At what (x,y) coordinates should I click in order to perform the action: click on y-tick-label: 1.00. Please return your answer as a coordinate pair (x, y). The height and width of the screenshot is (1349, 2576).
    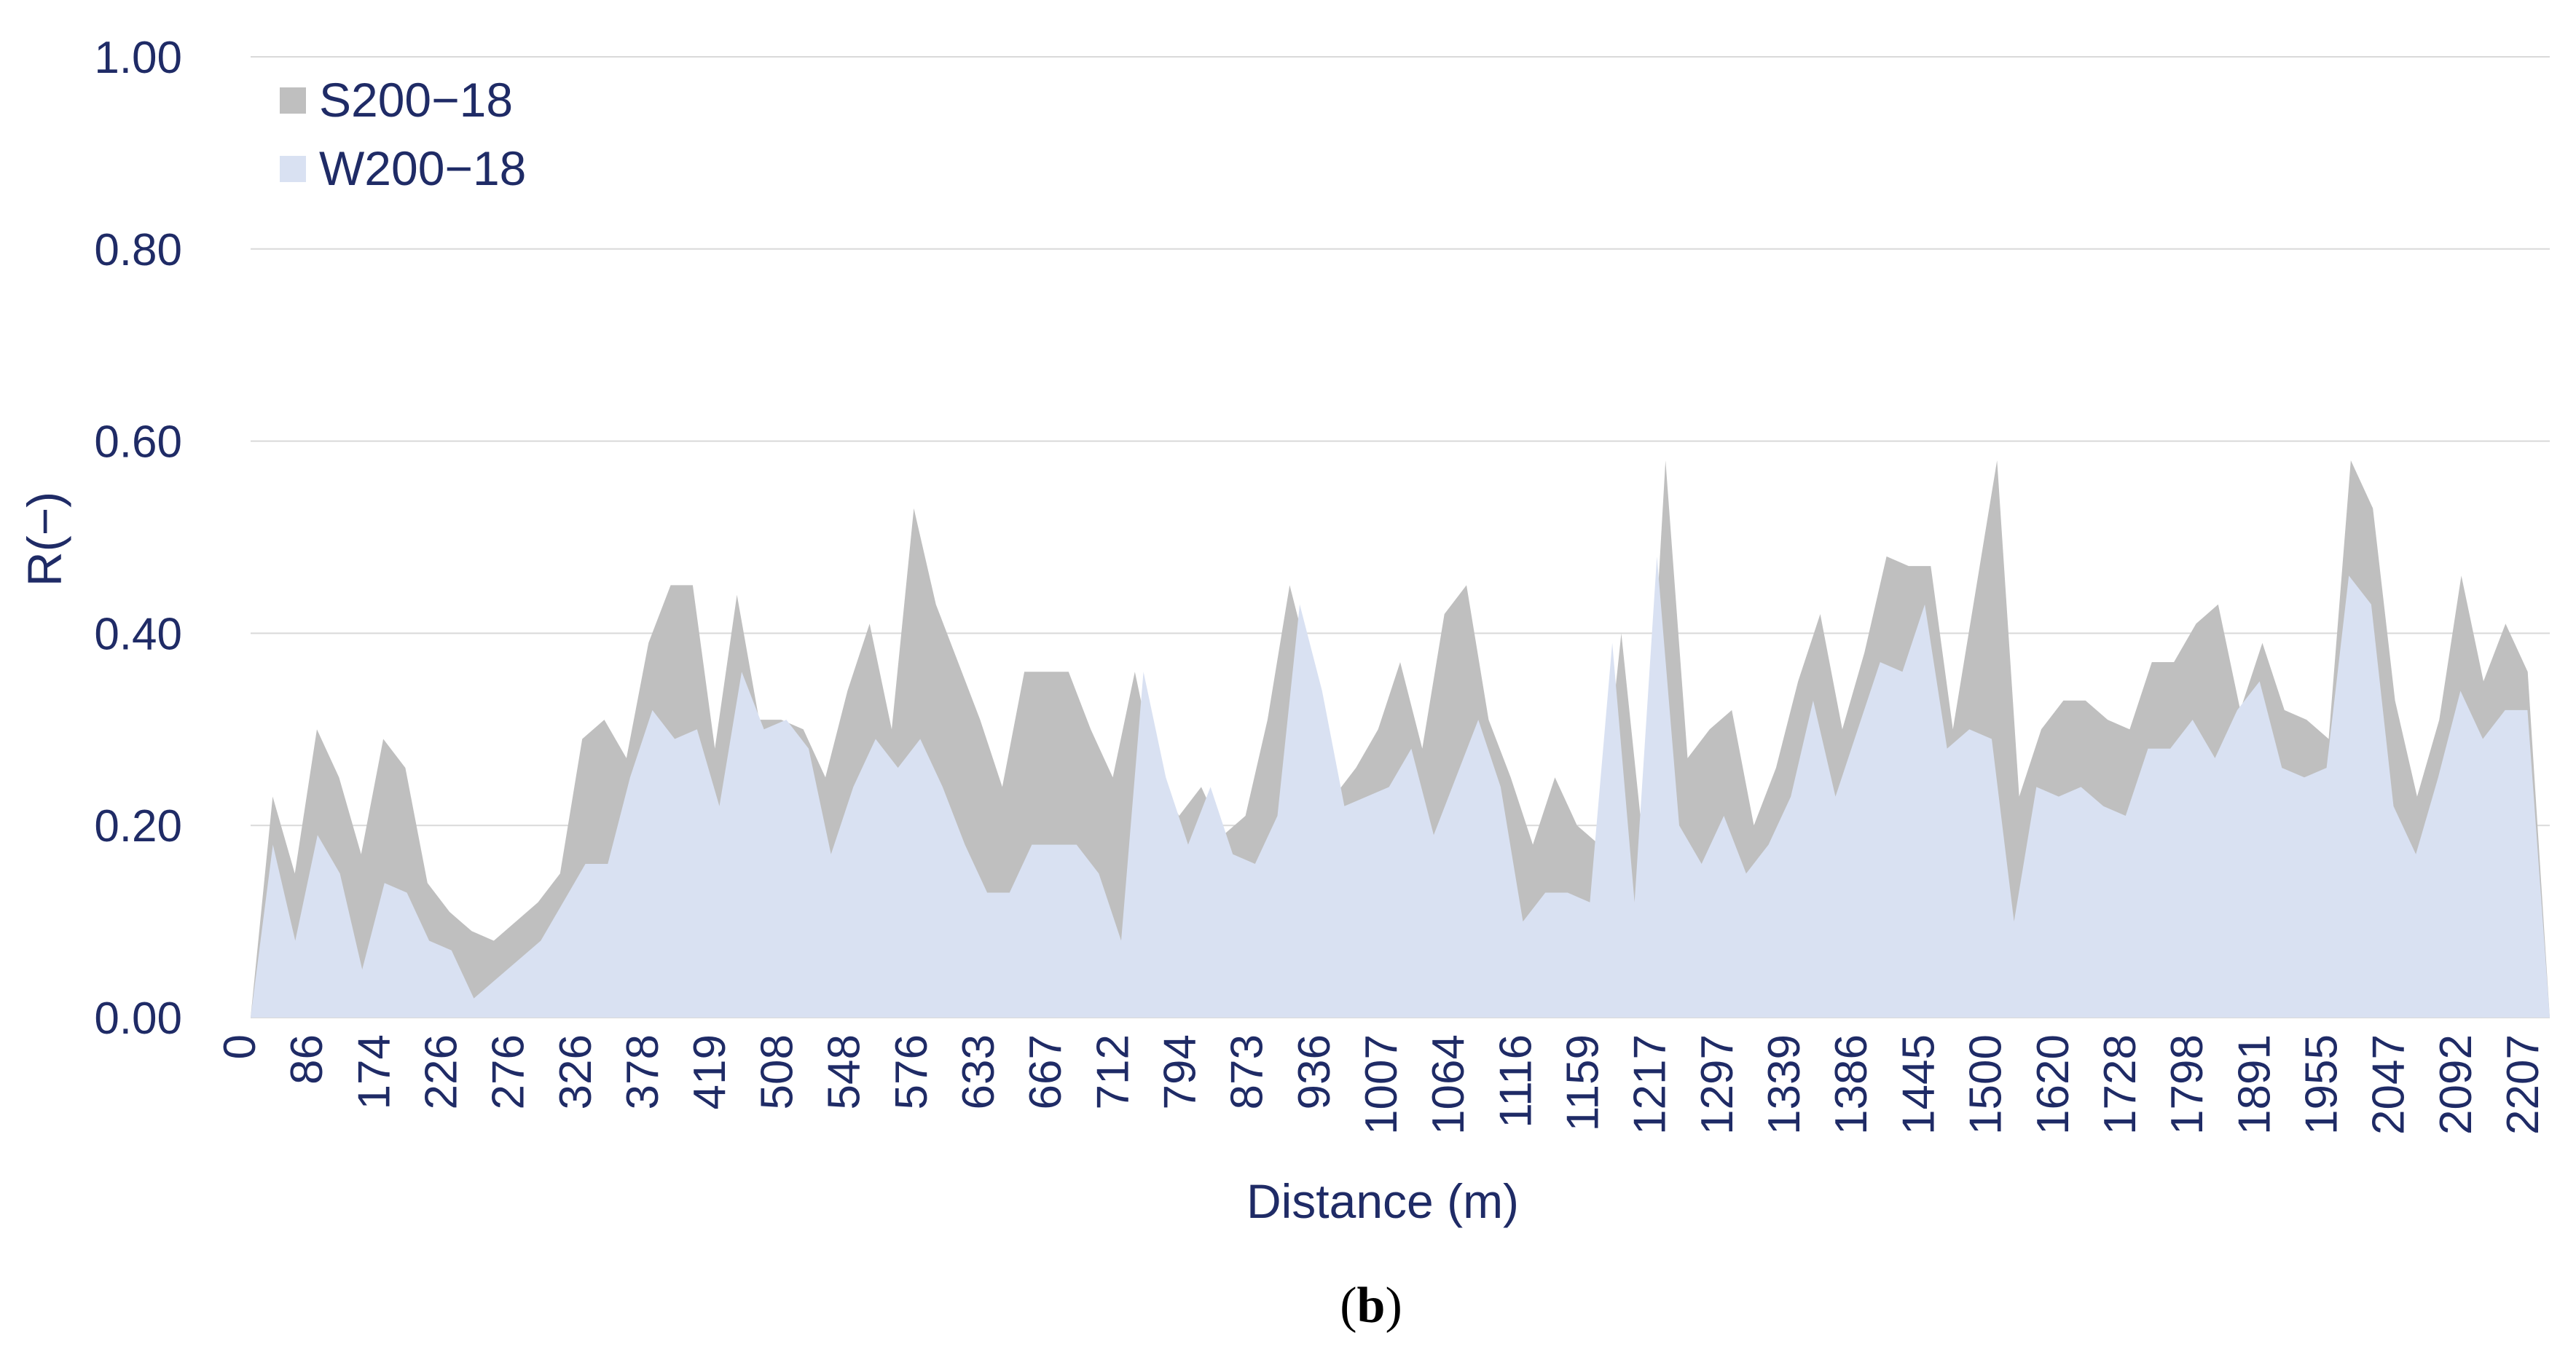
    Looking at the image, I should click on (138, 58).